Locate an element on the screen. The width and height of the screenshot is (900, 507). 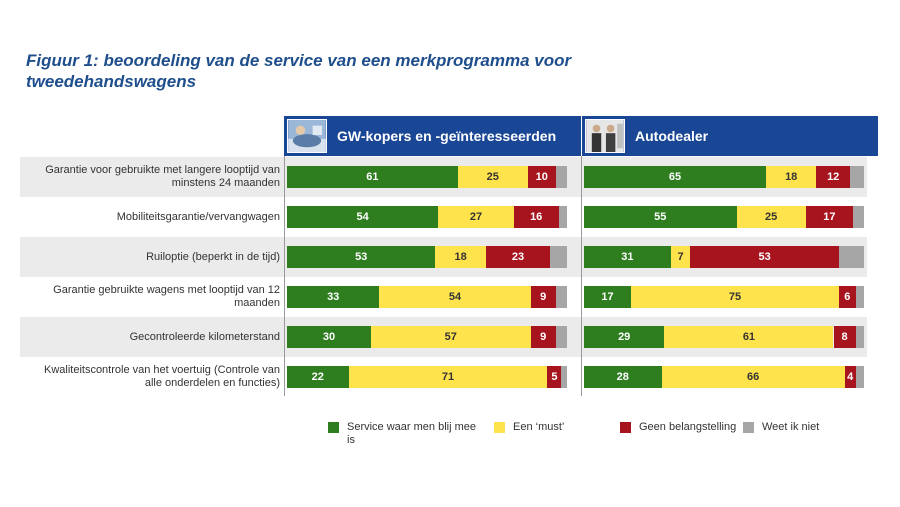
bar-segment-service: 65 is located at coordinates (675, 177).